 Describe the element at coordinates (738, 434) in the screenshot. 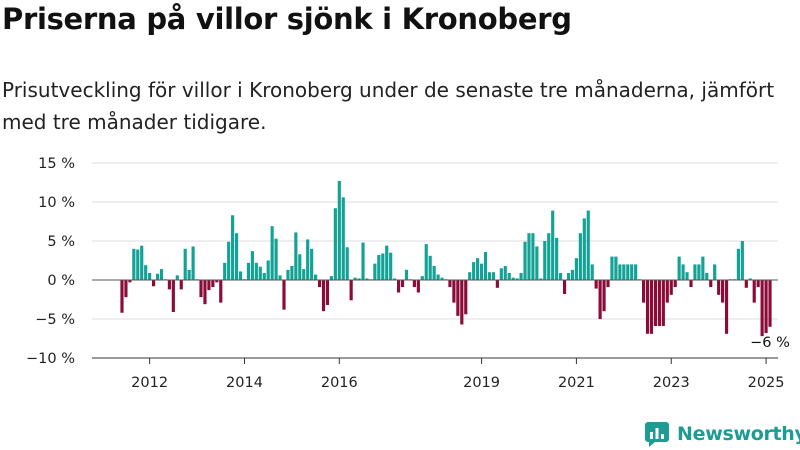

I see `brand-name: Newsworthy` at that location.